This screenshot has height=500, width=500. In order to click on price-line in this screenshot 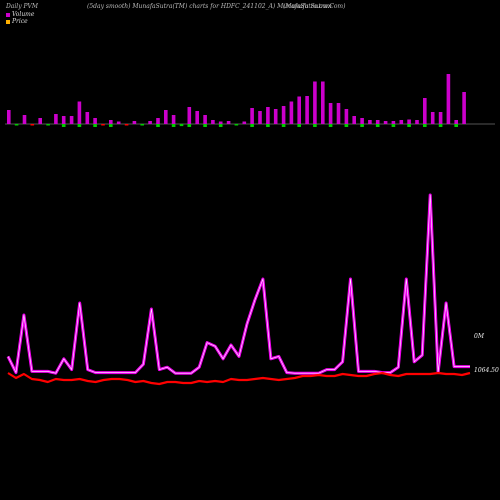, I will do `click(239, 378)`.